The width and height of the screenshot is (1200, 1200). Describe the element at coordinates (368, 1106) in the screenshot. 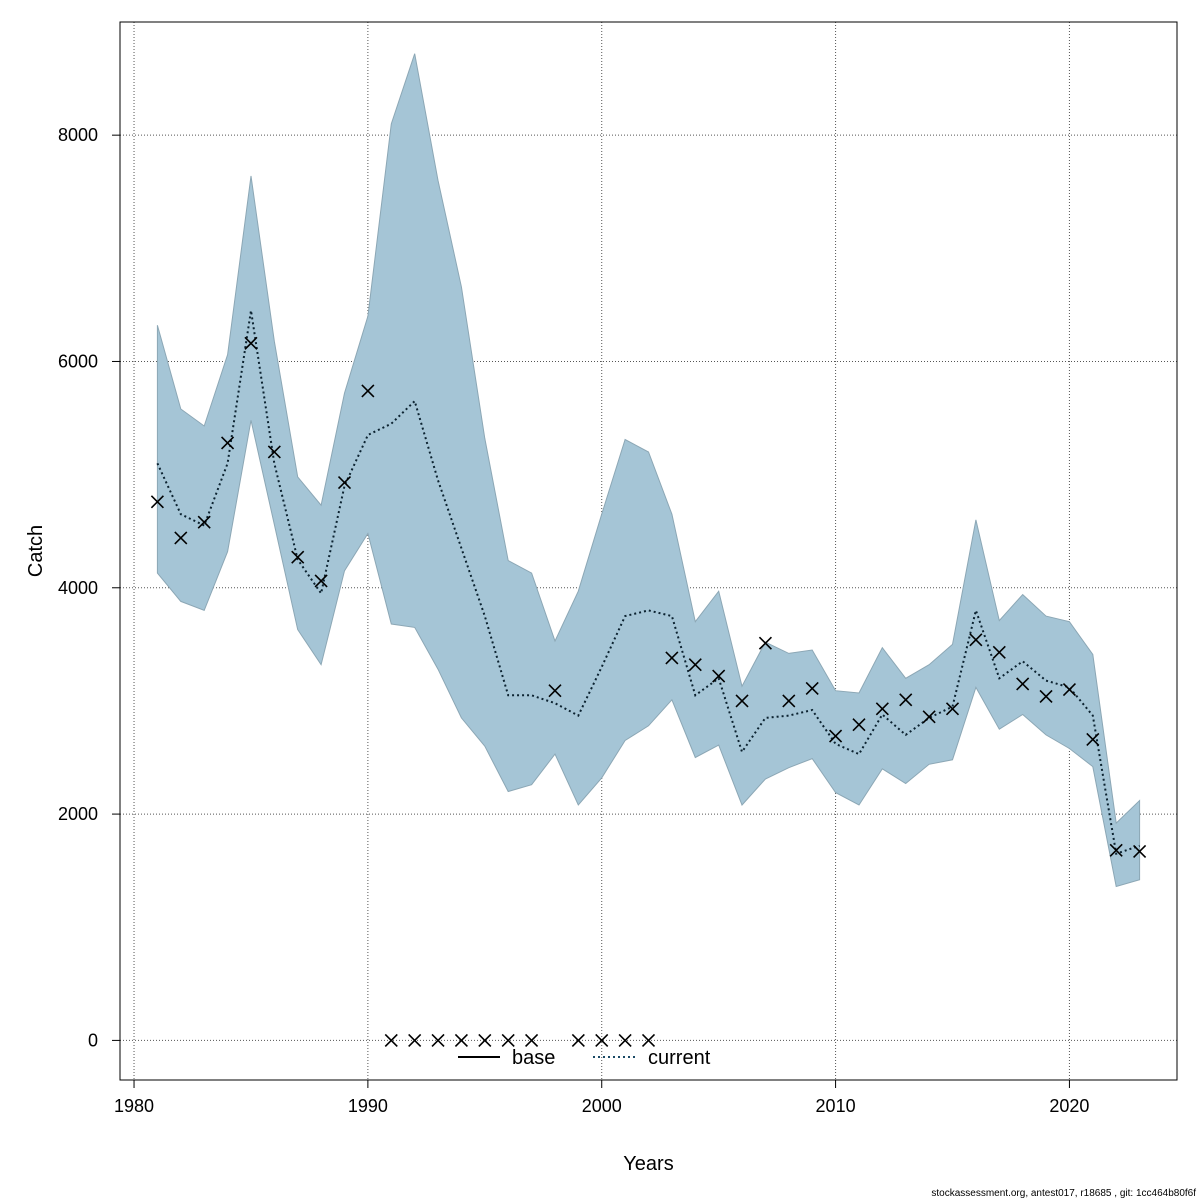

I see `x-tick-label: 1990` at that location.